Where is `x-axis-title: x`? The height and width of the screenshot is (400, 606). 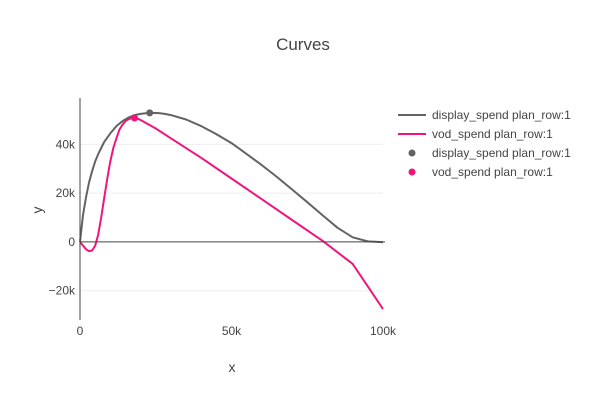 x-axis-title: x is located at coordinates (232, 367).